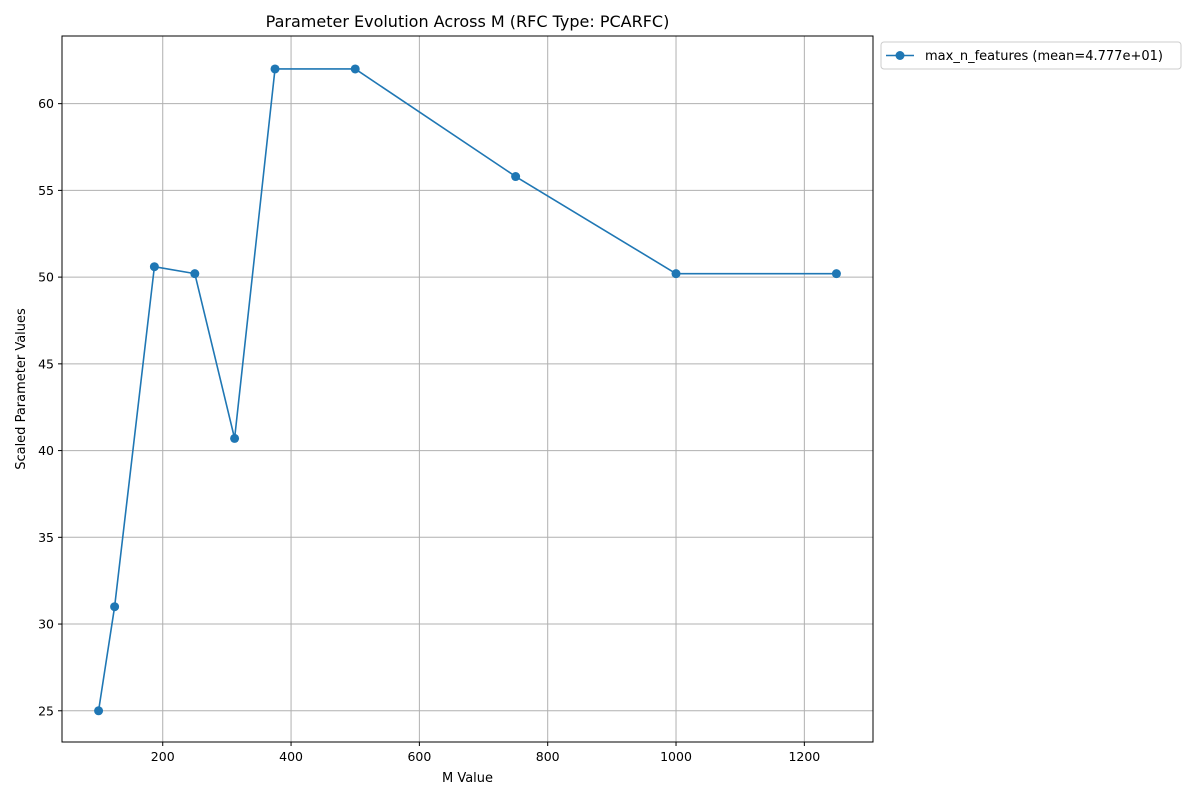 The width and height of the screenshot is (1200, 800). Describe the element at coordinates (46, 363) in the screenshot. I see `y-tick-label: 45` at that location.